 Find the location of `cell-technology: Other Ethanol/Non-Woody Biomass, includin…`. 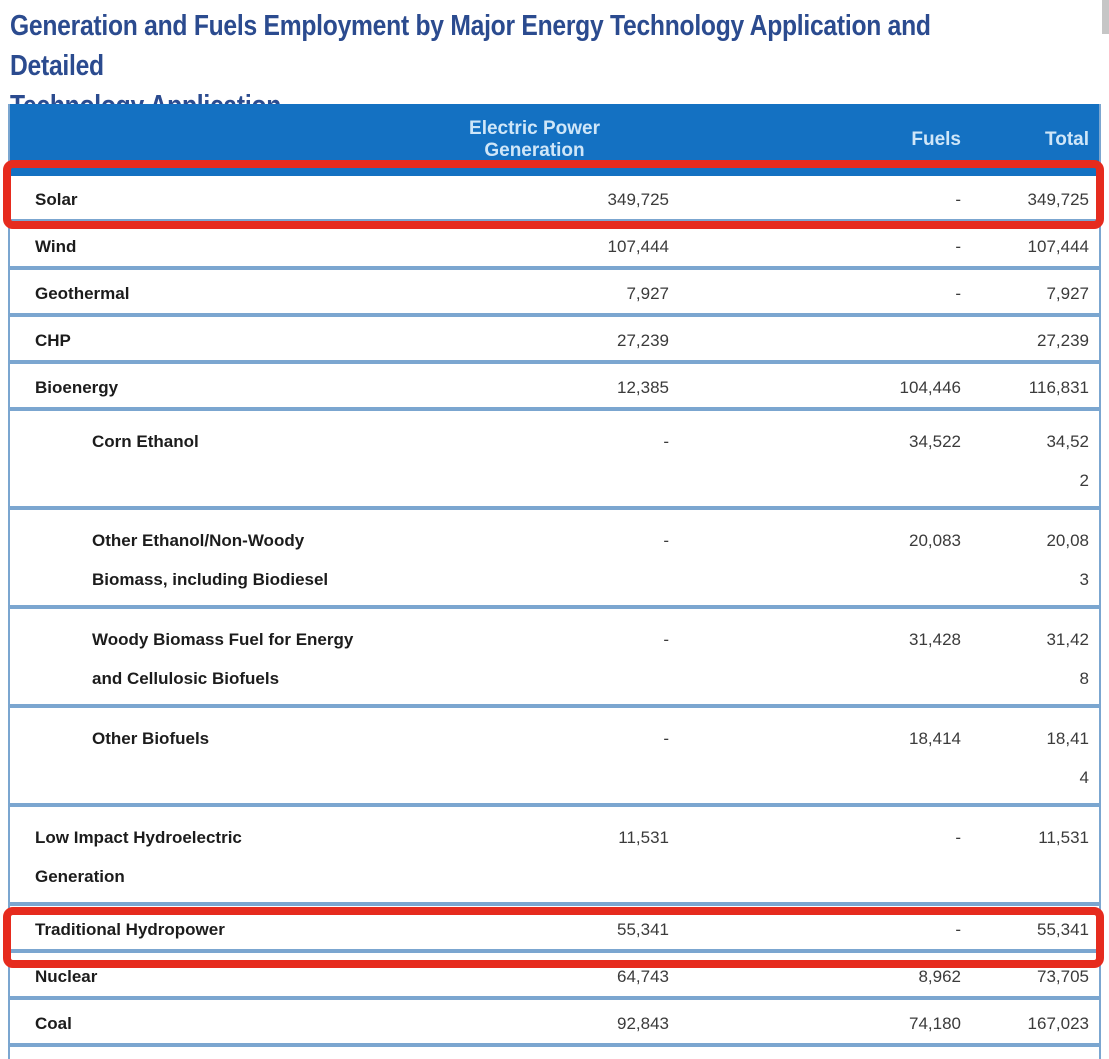

cell-technology: Other Ethanol/Non-Woody Biomass, includin… is located at coordinates (210, 560).